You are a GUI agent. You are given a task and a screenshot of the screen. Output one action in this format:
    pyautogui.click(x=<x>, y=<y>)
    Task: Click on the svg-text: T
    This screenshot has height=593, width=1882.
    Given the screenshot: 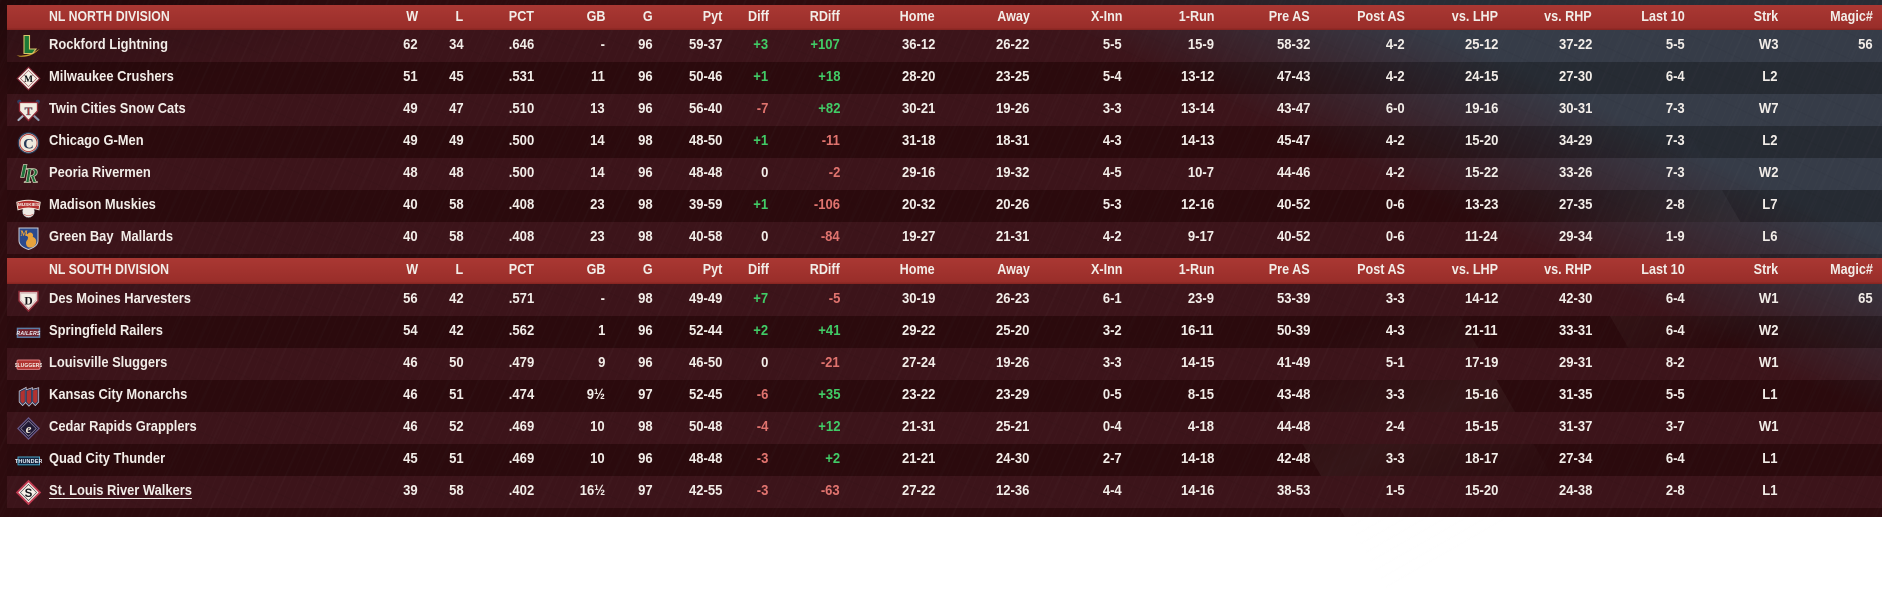 What is the action you would take?
    pyautogui.click(x=29, y=111)
    